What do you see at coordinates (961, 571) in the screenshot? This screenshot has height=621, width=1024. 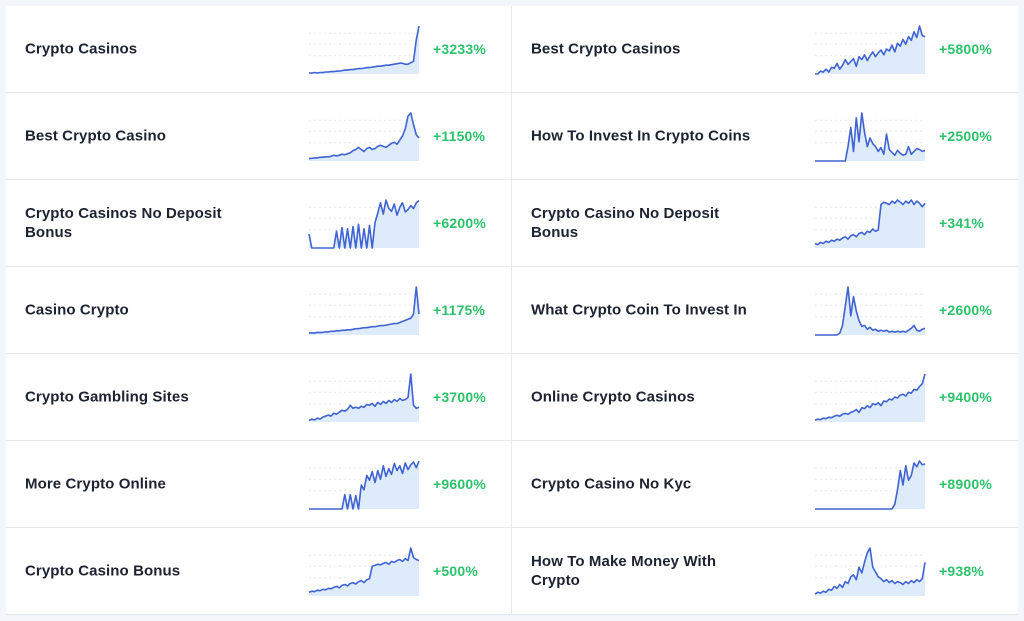 I see `growth-percentage: +938%` at bounding box center [961, 571].